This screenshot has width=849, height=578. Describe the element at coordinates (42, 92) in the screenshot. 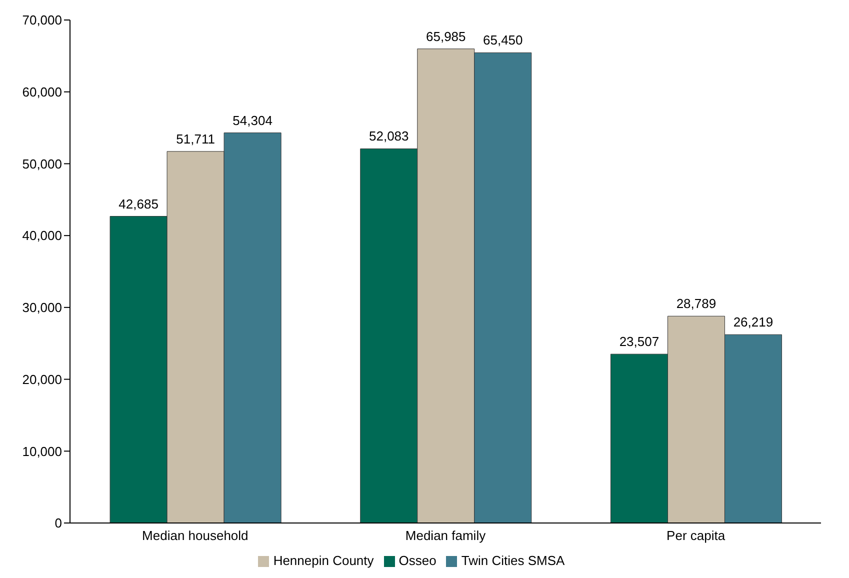

I see `y-tick-label: 60,000` at that location.